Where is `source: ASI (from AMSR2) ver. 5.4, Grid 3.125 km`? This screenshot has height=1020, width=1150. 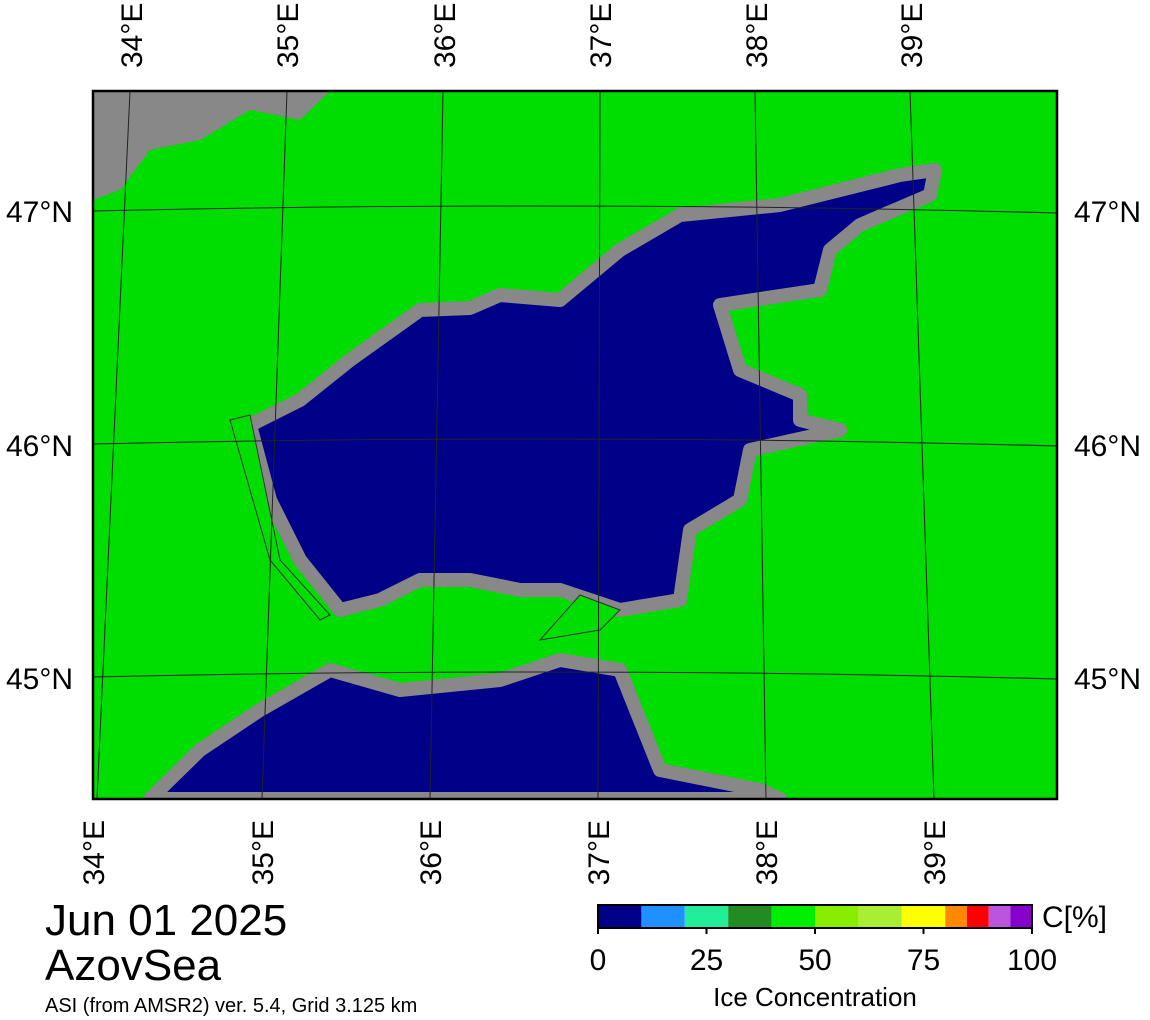 source: ASI (from AMSR2) ver. 5.4, Grid 3.125 km is located at coordinates (231, 1006).